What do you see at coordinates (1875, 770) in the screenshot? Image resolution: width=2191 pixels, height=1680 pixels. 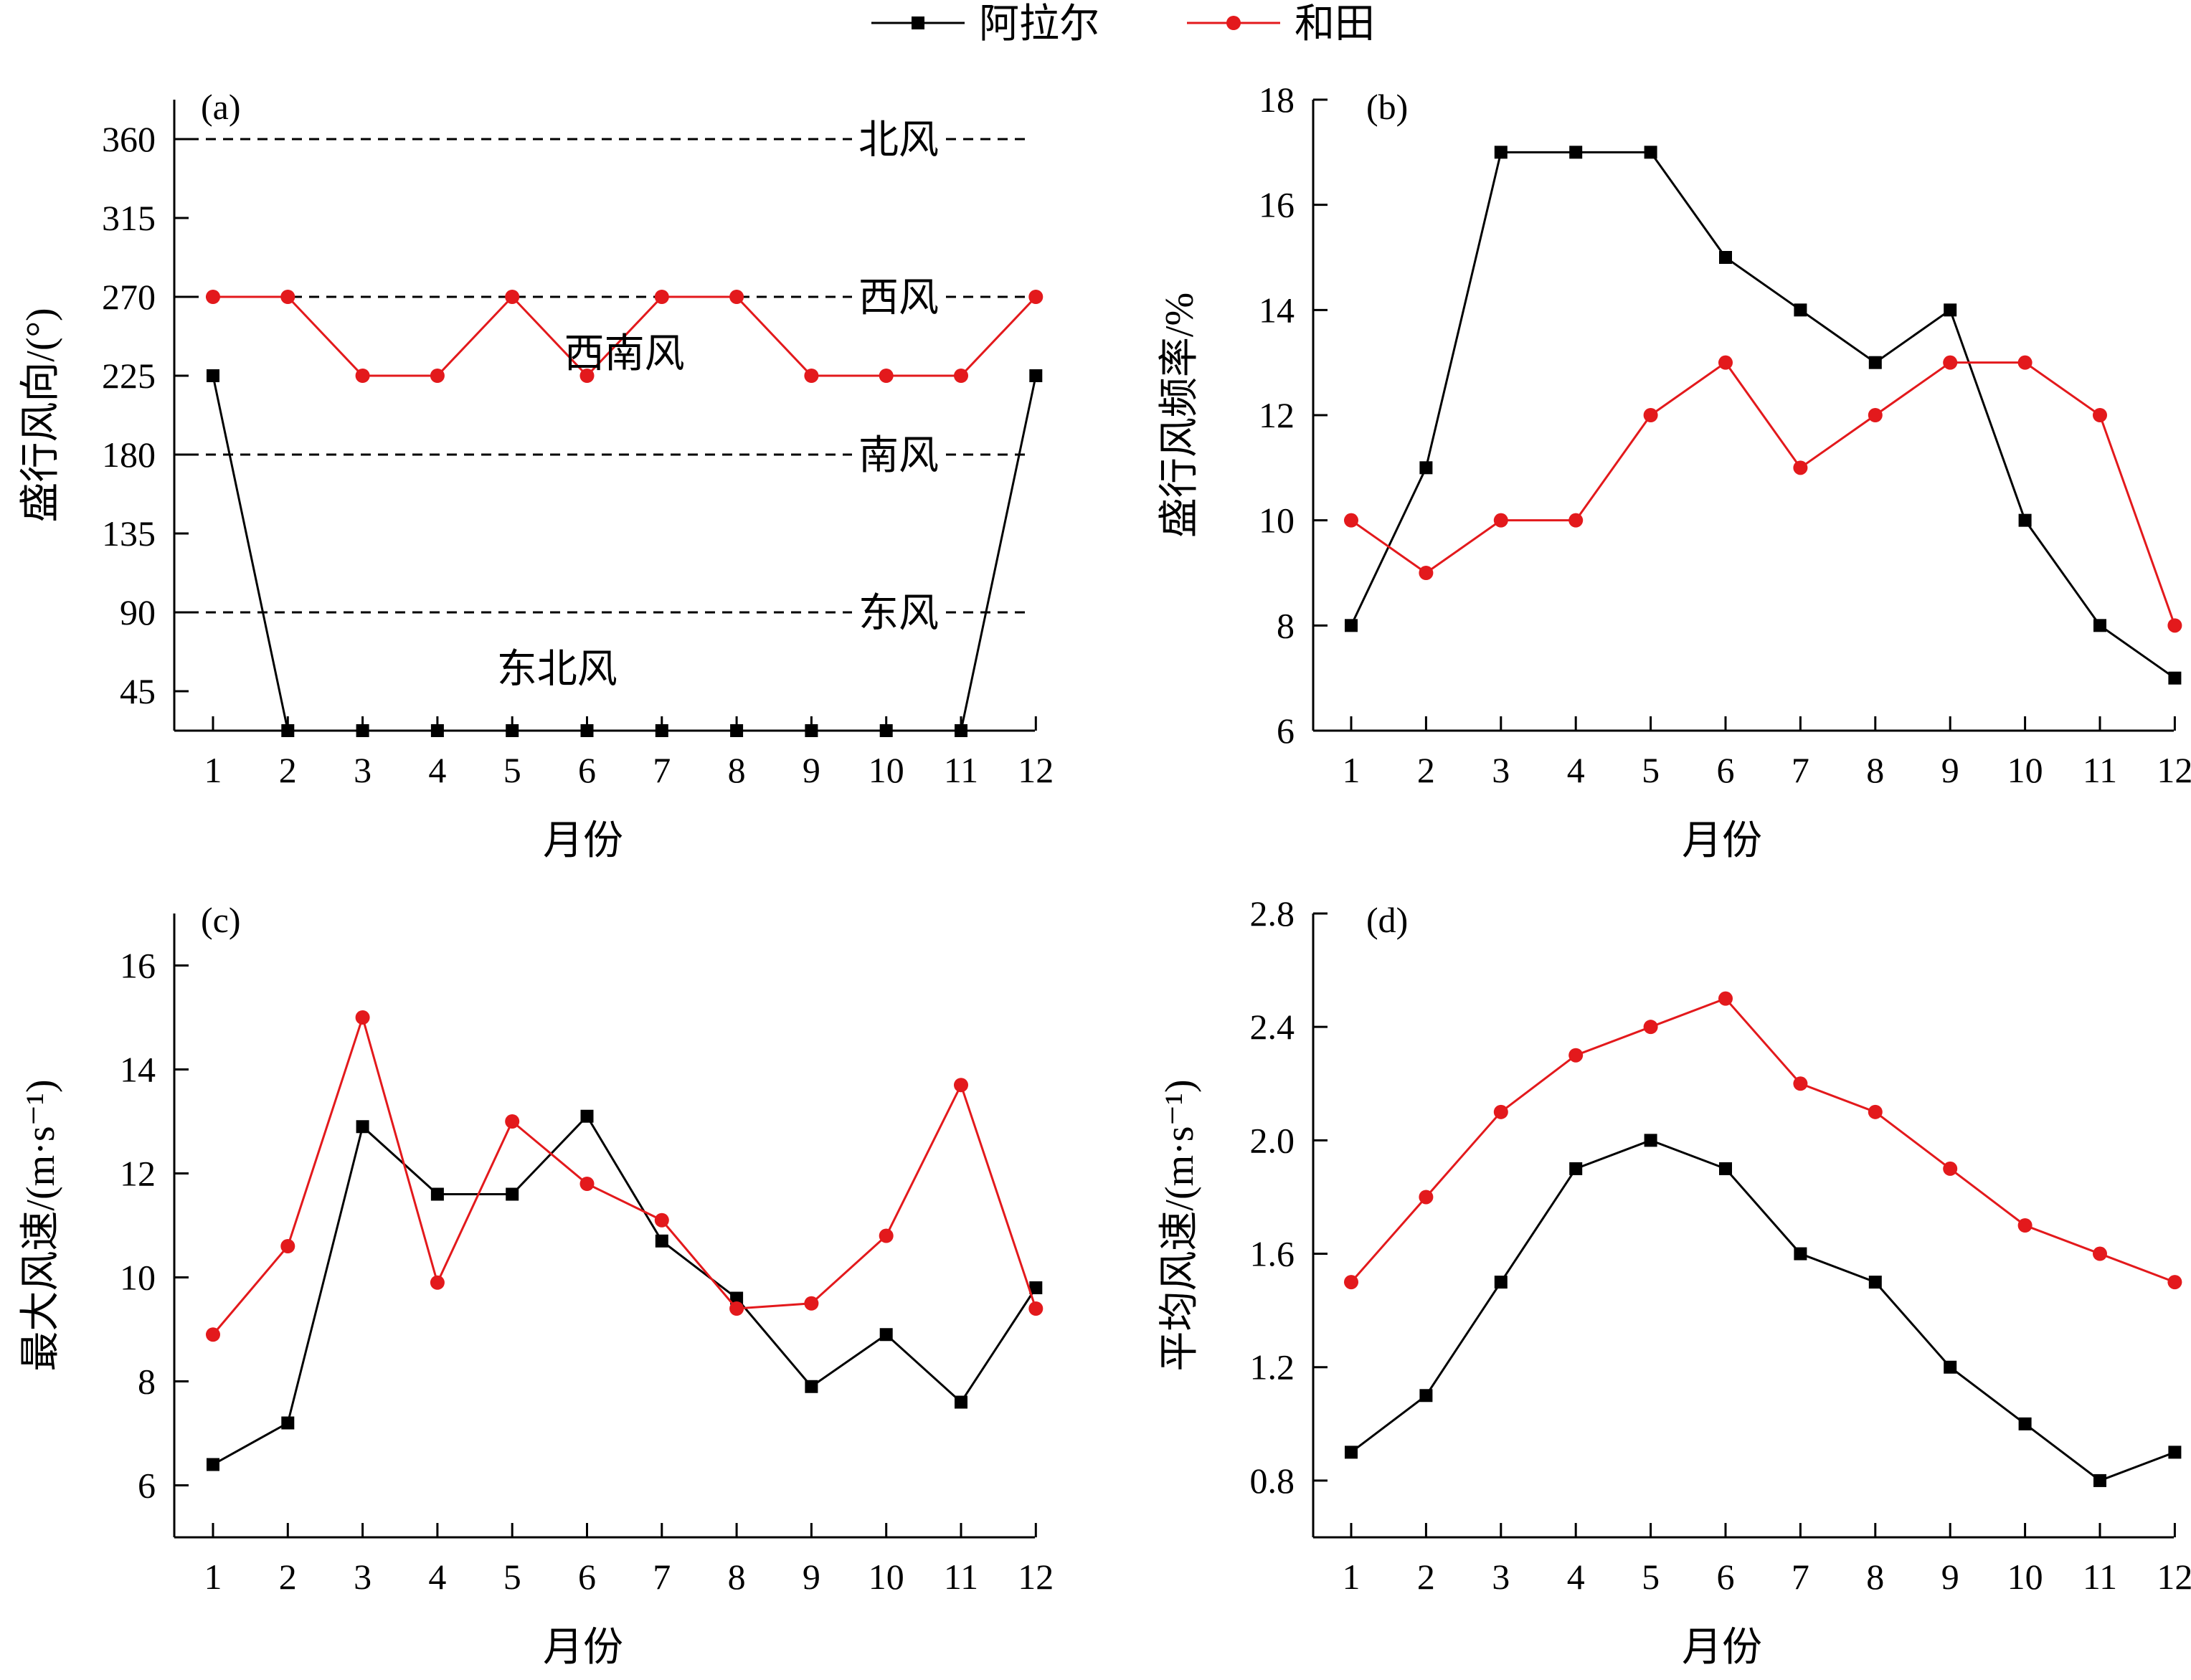 I see `x-tick-label: 8` at bounding box center [1875, 770].